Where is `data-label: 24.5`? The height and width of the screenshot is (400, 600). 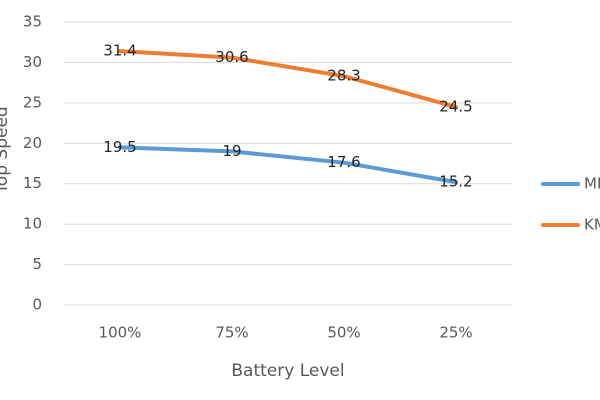 data-label: 24.5 is located at coordinates (455, 106).